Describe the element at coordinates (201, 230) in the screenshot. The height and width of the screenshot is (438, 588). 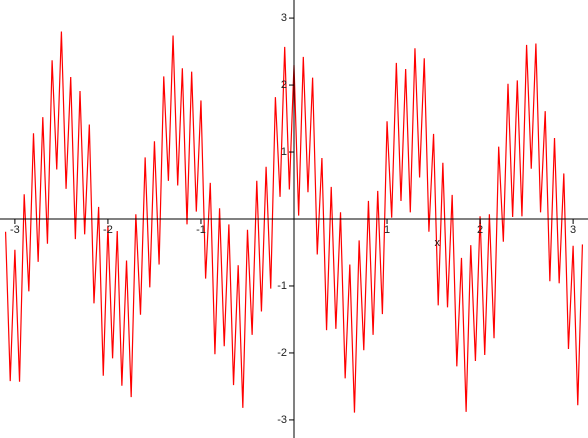
I see `x-tick-label: -1` at that location.